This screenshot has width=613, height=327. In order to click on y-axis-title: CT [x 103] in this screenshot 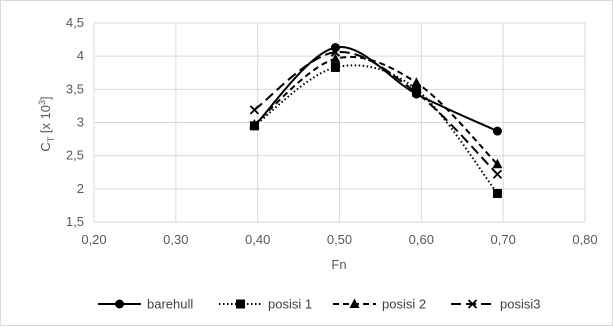, I will do `click(46, 123)`.